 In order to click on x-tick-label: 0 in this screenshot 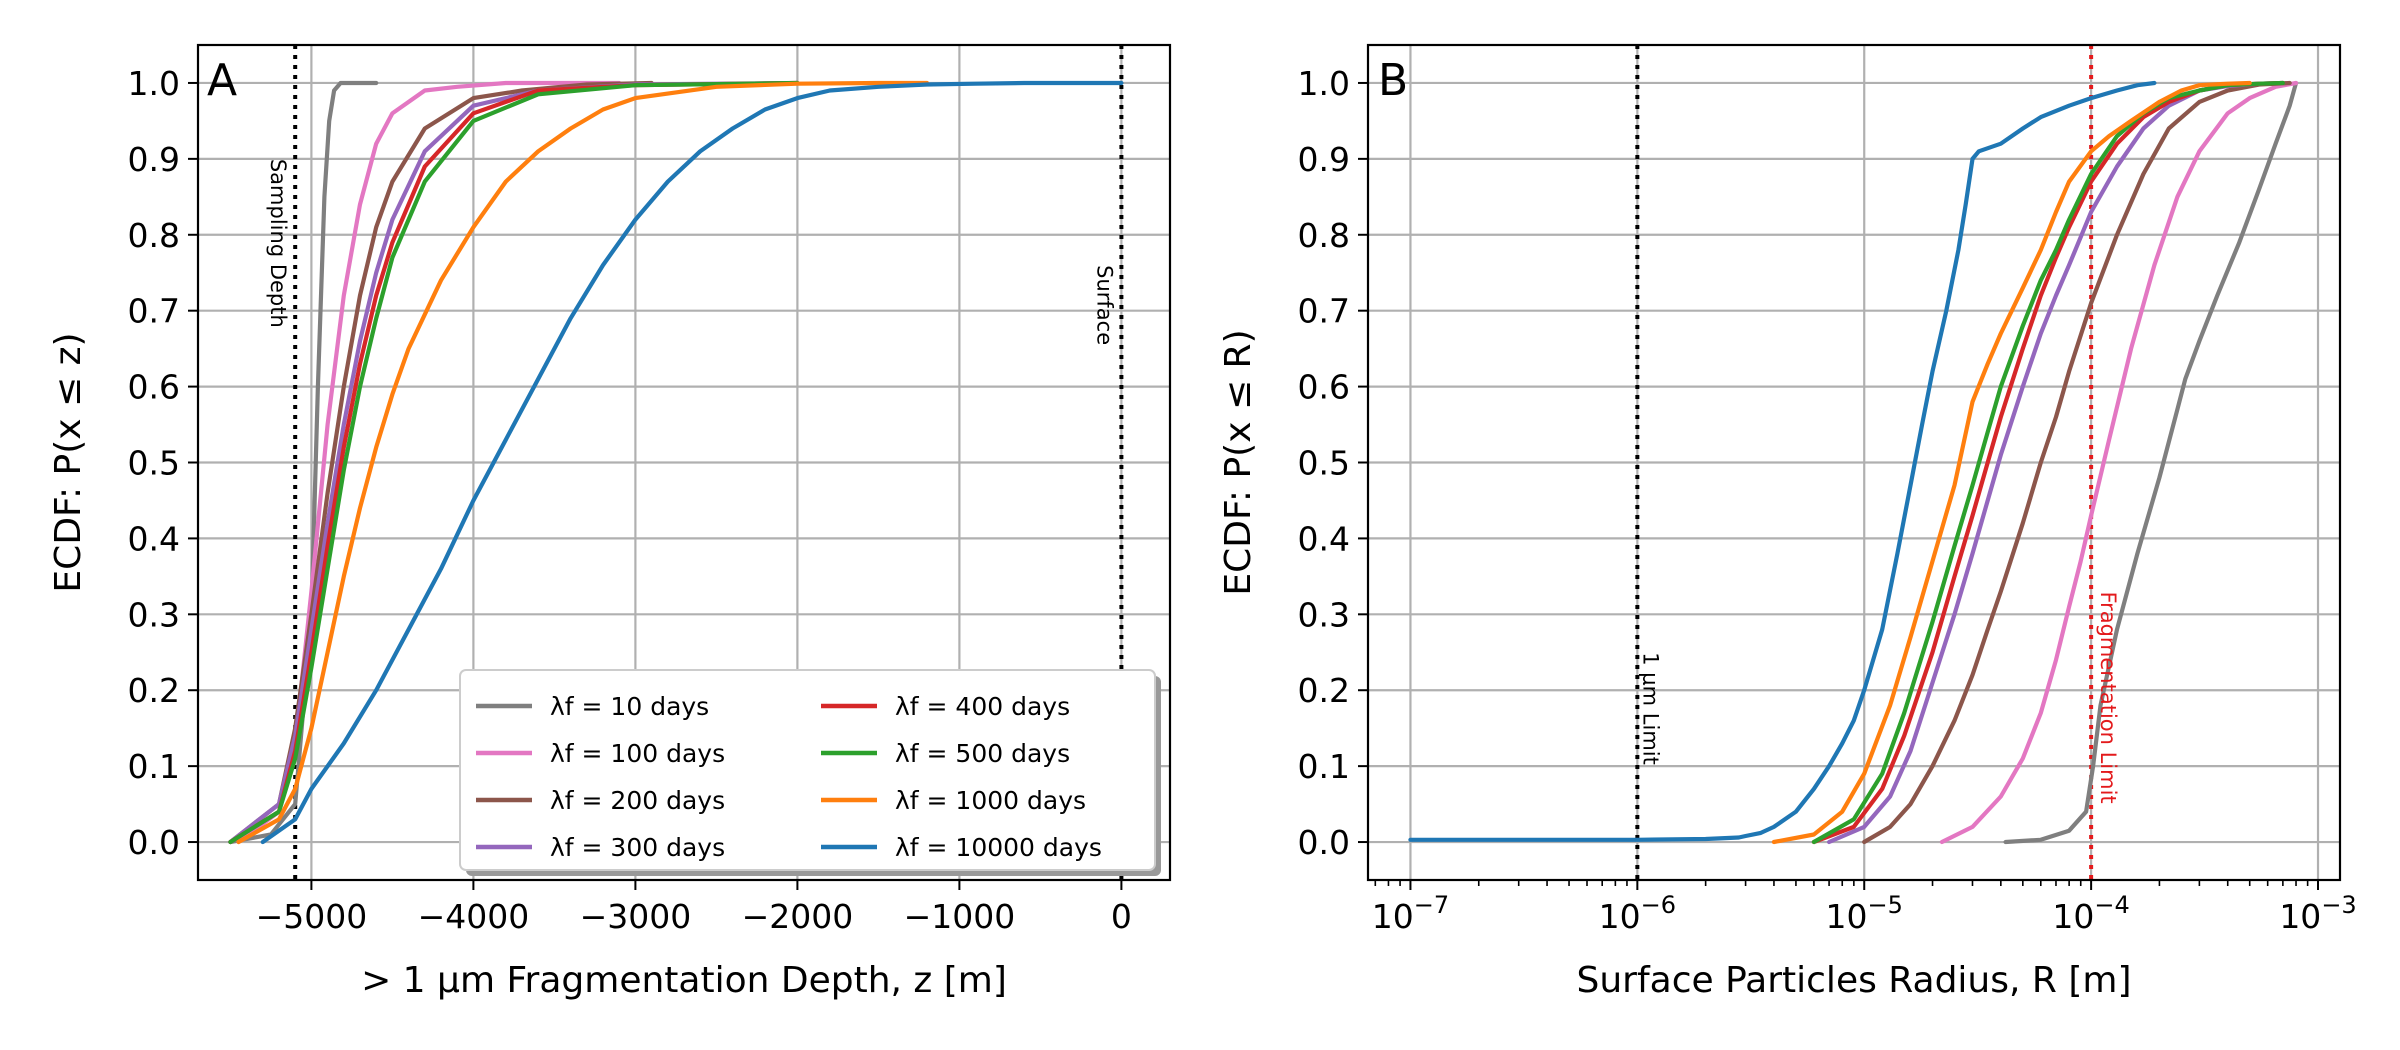, I will do `click(1121, 916)`.